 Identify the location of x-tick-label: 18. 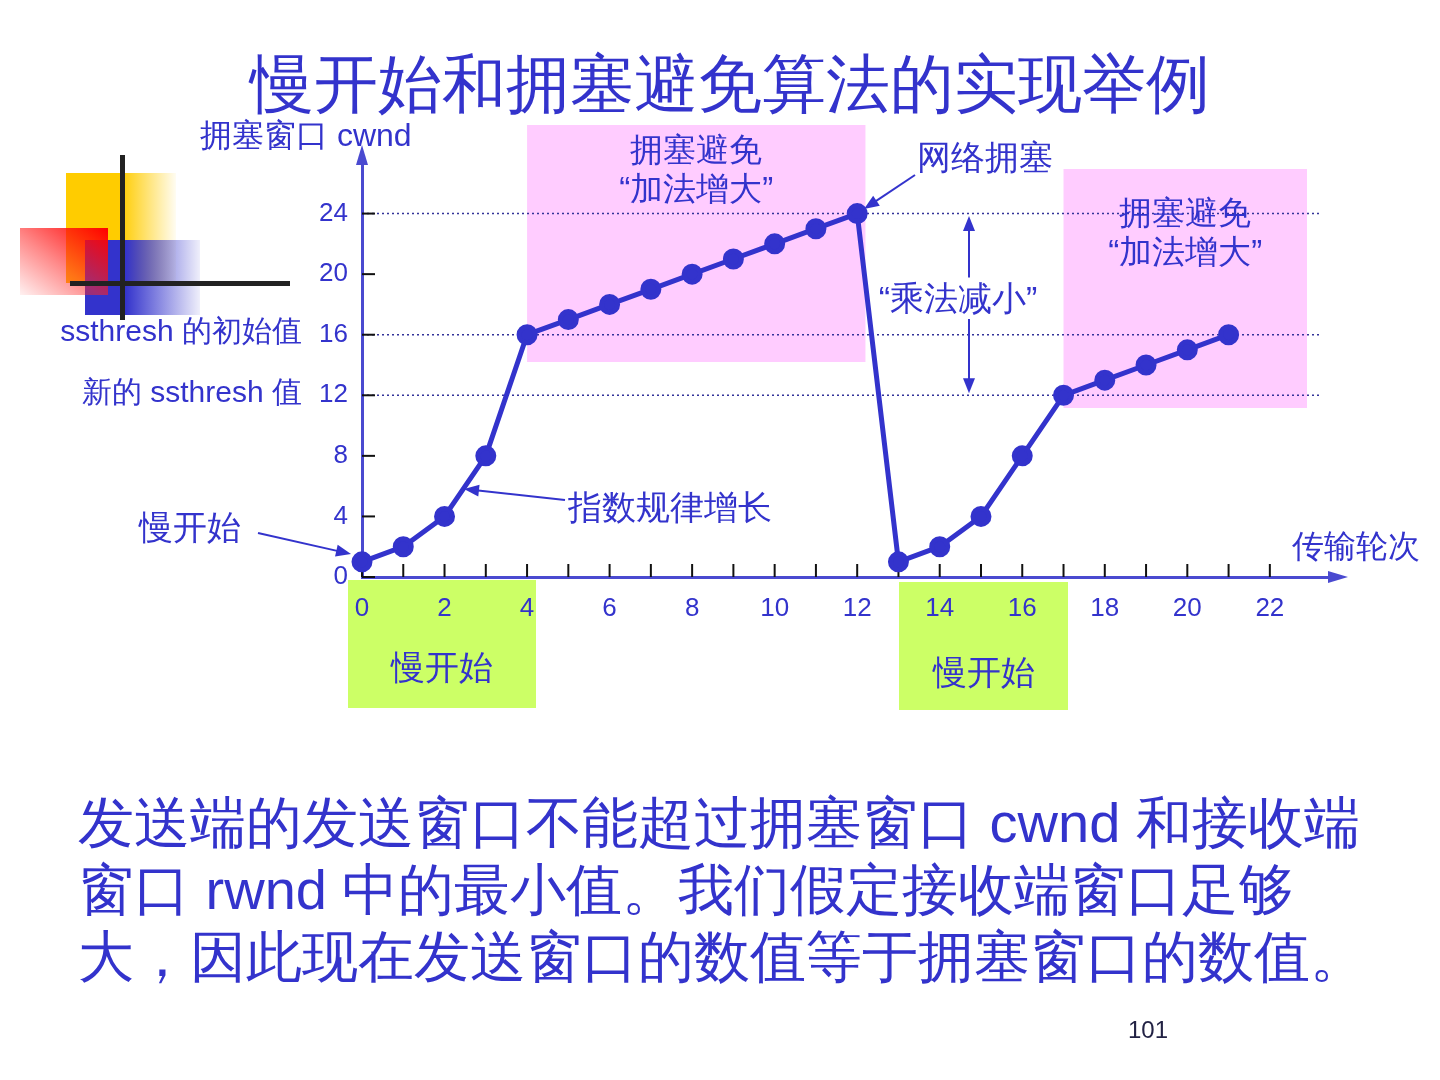
(1105, 606).